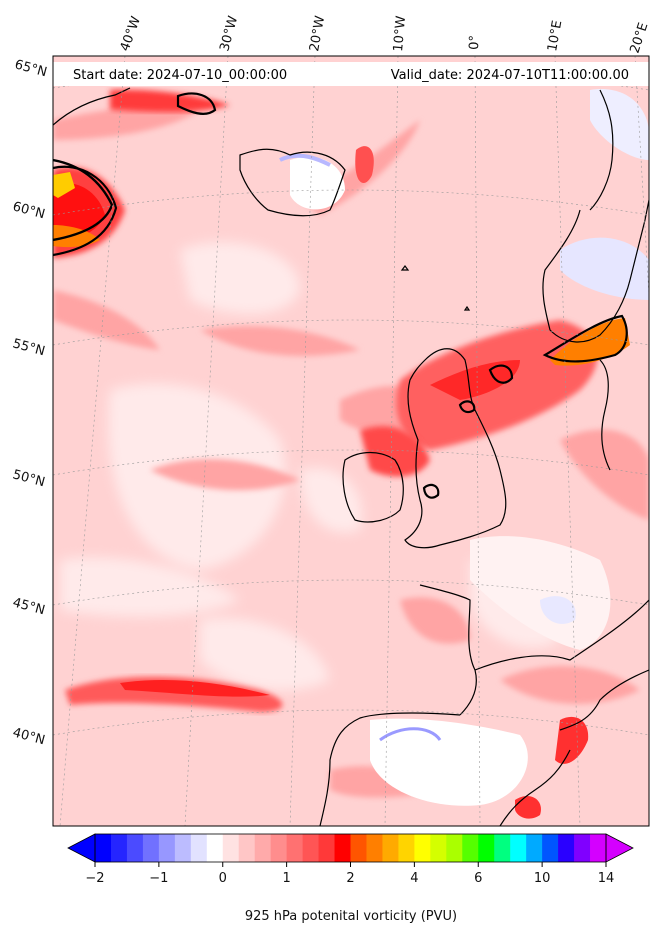 Image resolution: width=659 pixels, height=936 pixels. I want to click on latitude-labels: 65°N 60°N 55°N 50°N 45°N 40°N, so click(30, 402).